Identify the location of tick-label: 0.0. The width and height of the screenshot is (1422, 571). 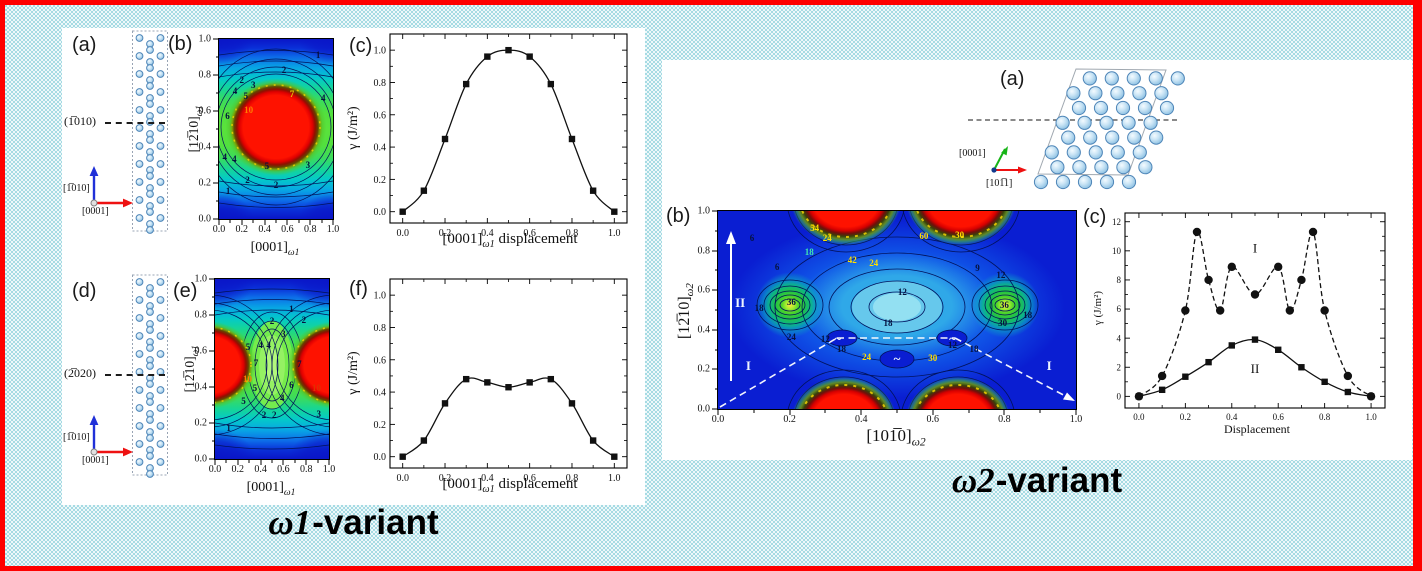
(215, 469).